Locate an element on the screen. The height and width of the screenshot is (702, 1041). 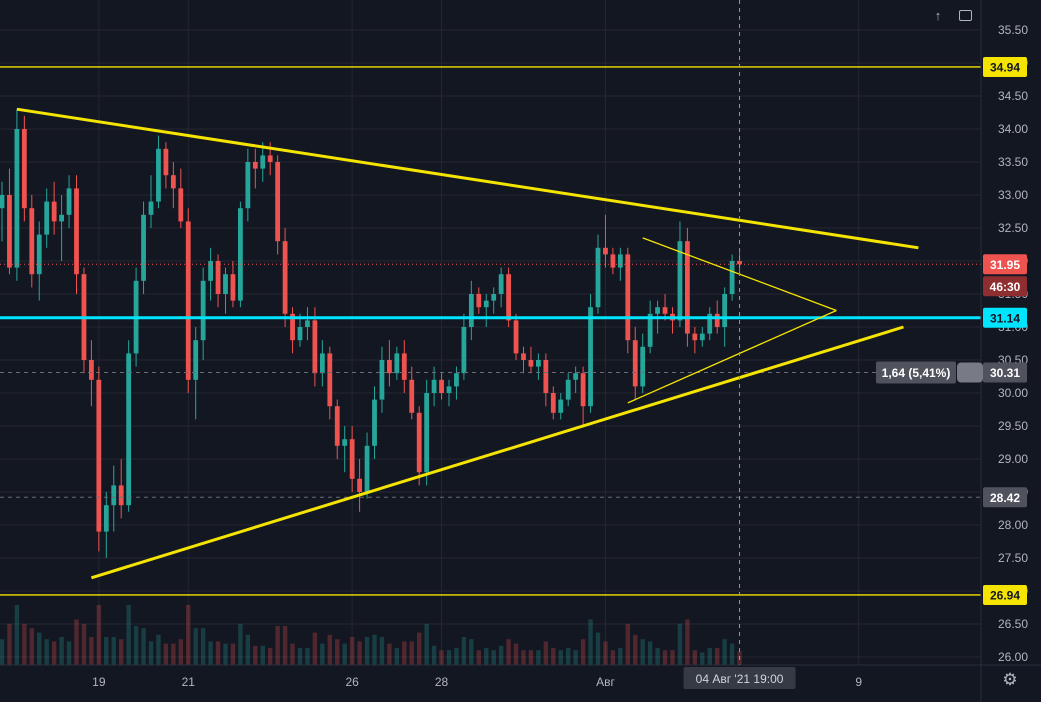
price-tick-label: 34.00 is located at coordinates (1013, 129).